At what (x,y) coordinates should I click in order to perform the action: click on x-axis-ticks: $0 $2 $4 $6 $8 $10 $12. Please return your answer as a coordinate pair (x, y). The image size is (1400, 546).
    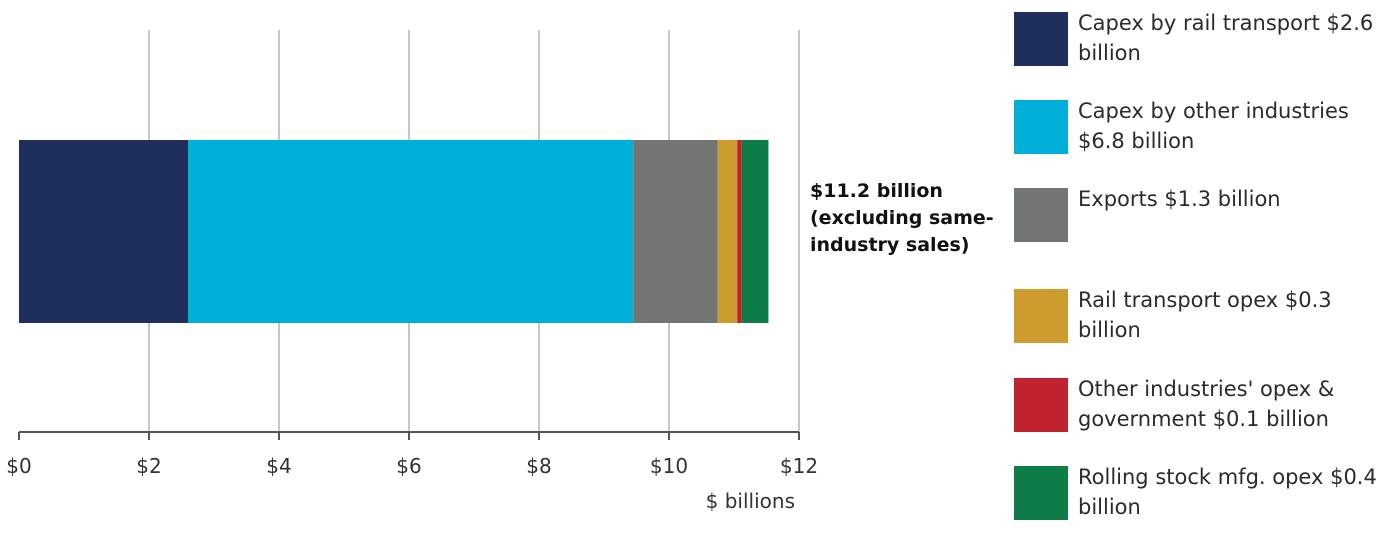
    Looking at the image, I should click on (412, 455).